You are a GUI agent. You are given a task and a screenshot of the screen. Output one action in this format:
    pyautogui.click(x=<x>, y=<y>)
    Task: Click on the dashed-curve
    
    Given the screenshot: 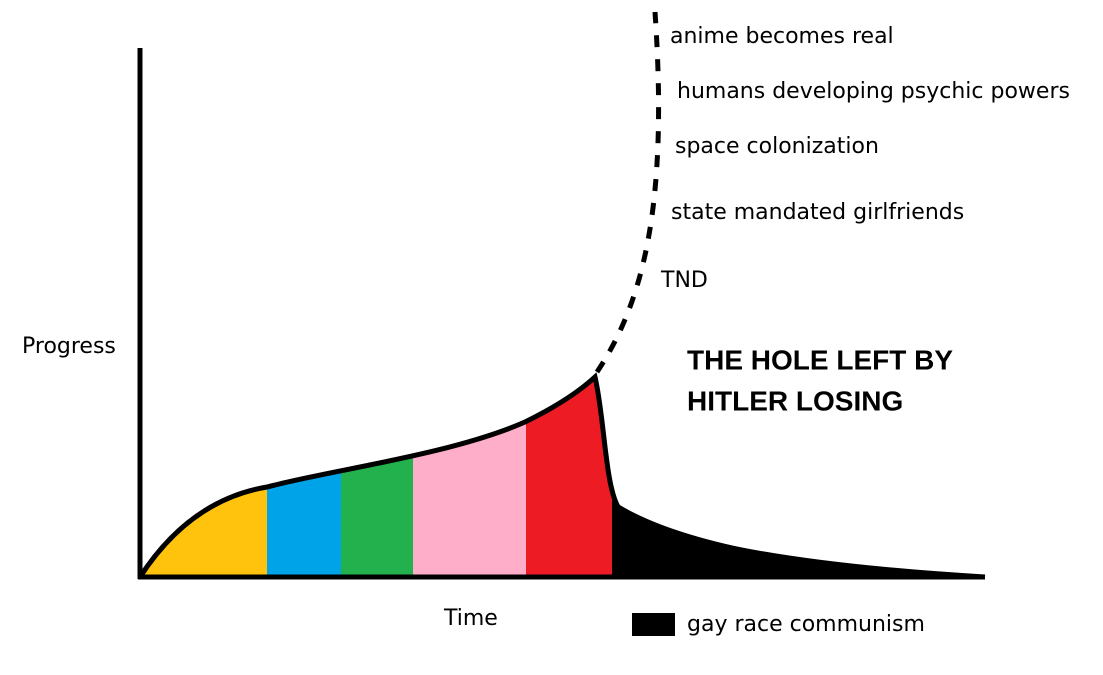 What is the action you would take?
    pyautogui.click(x=628, y=192)
    